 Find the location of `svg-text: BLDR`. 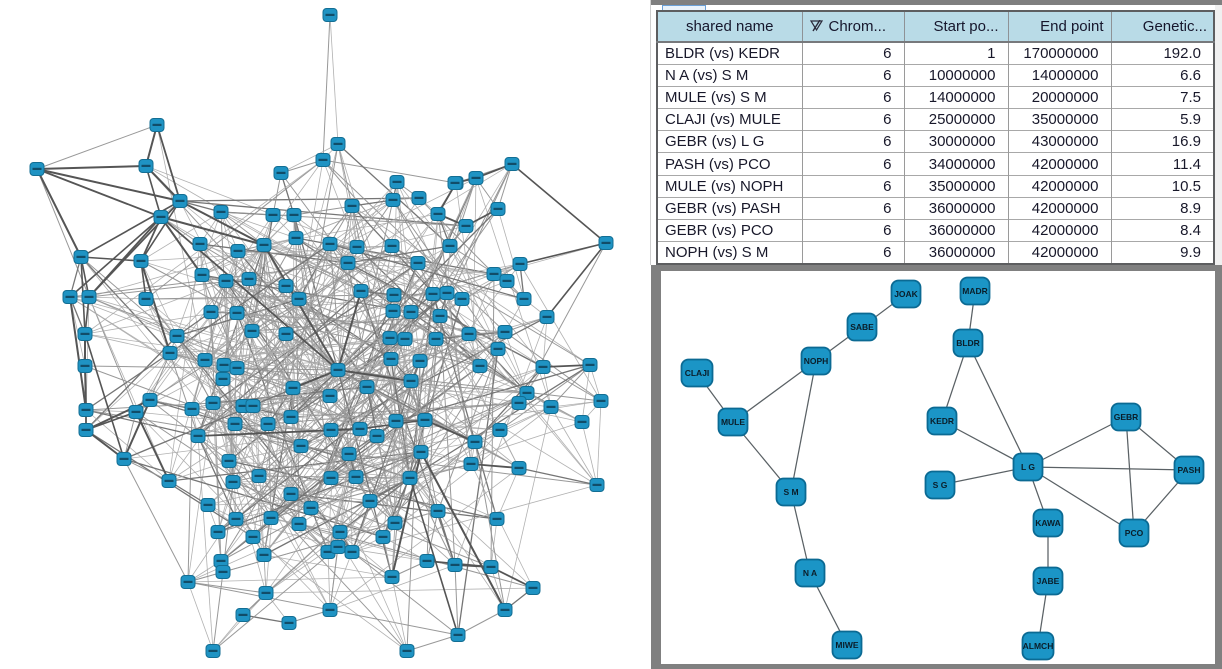

svg-text: BLDR is located at coordinates (968, 343).